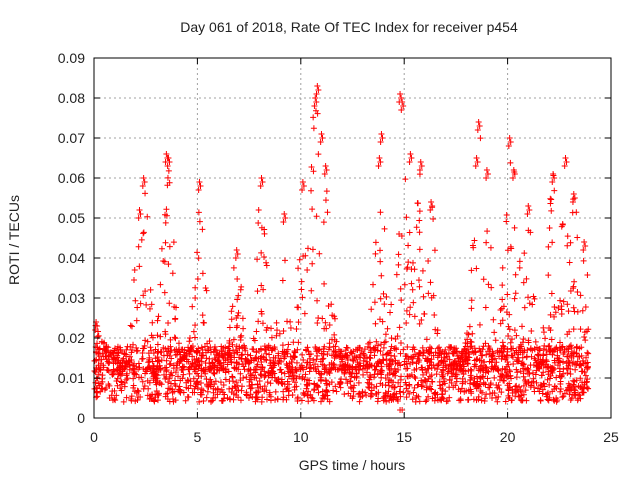  I want to click on y-tick-label: 0.03, so click(71, 298).